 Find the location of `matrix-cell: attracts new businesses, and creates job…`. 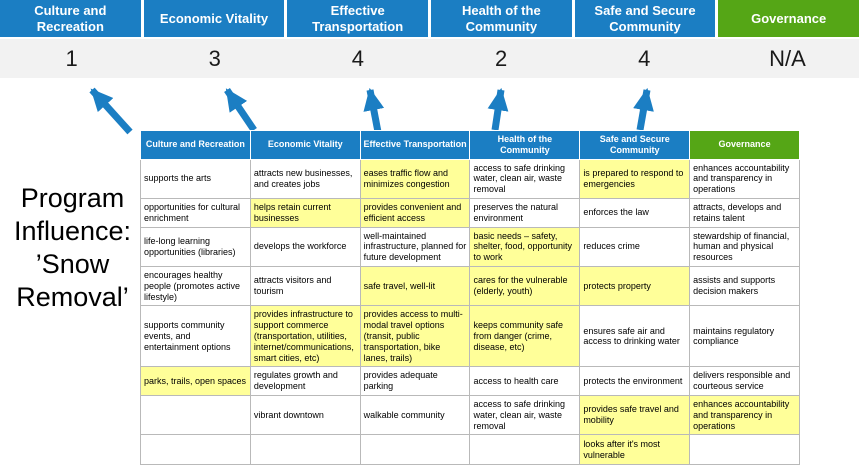

matrix-cell: attracts new businesses, and creates job… is located at coordinates (305, 178).